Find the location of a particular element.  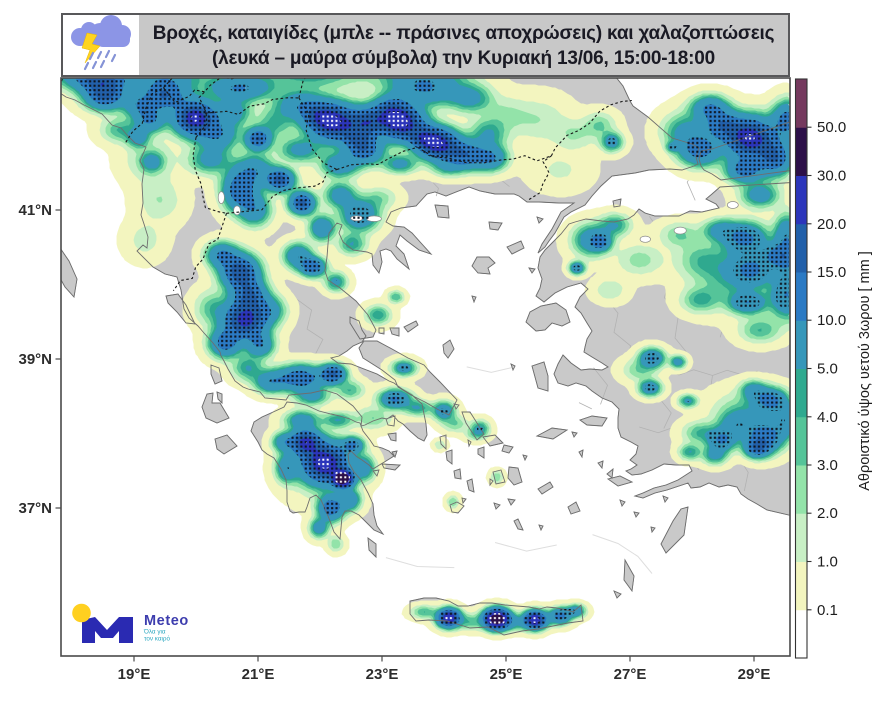

svg-text: 5.0 is located at coordinates (827, 369).